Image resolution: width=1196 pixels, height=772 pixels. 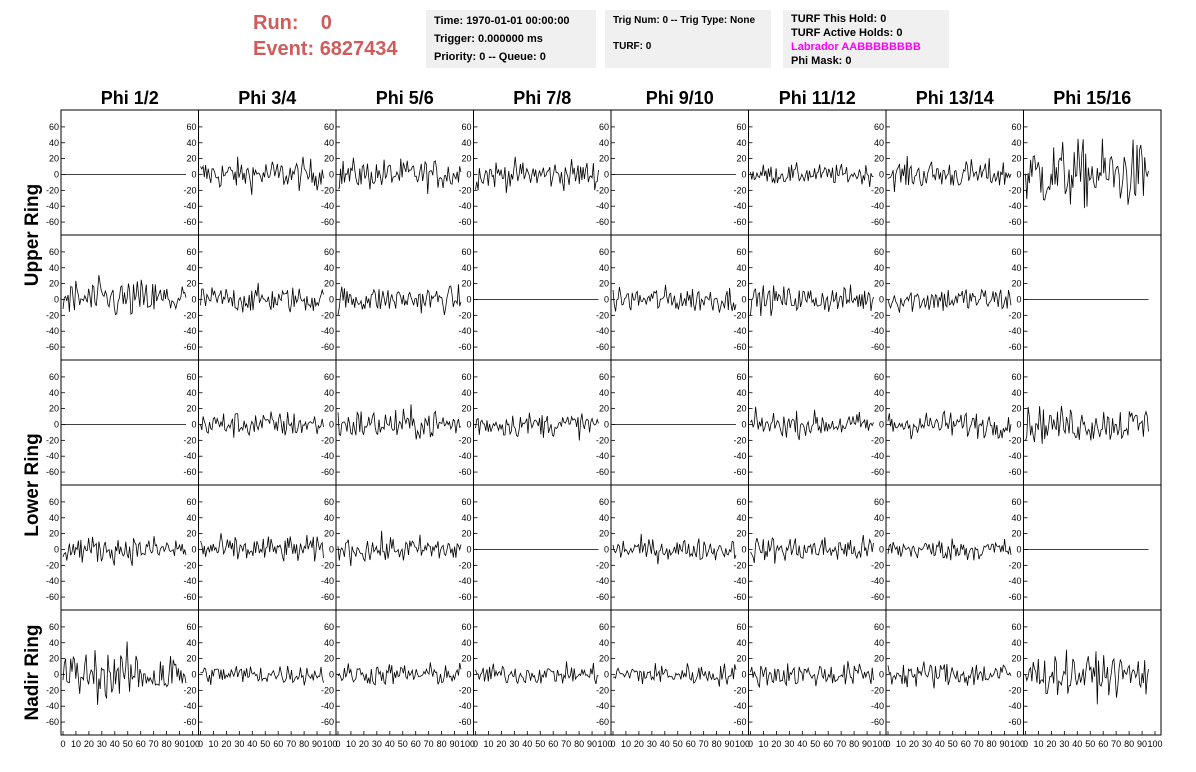 I want to click on run-label: Run:, so click(x=276, y=23).